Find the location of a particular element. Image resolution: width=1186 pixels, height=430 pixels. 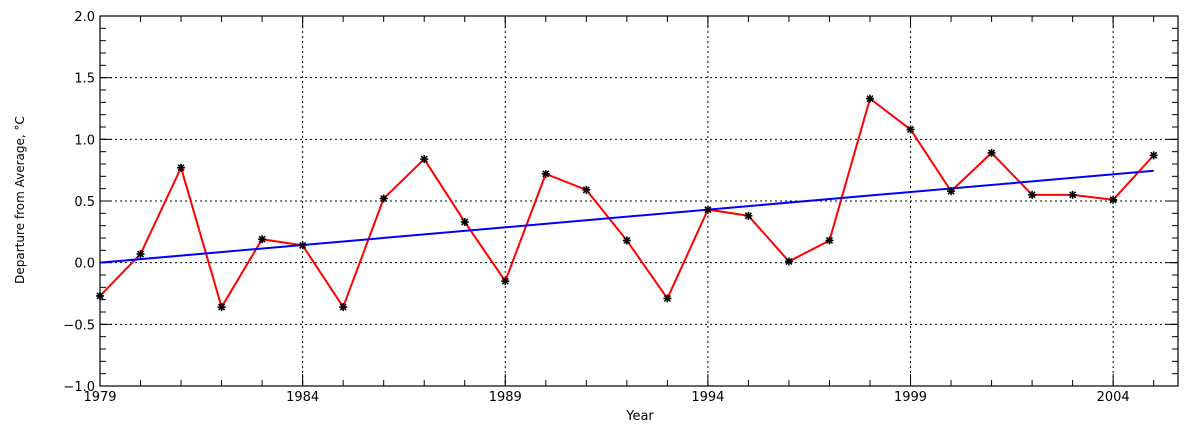

y-tick-label: 0.0 is located at coordinates (84, 264).